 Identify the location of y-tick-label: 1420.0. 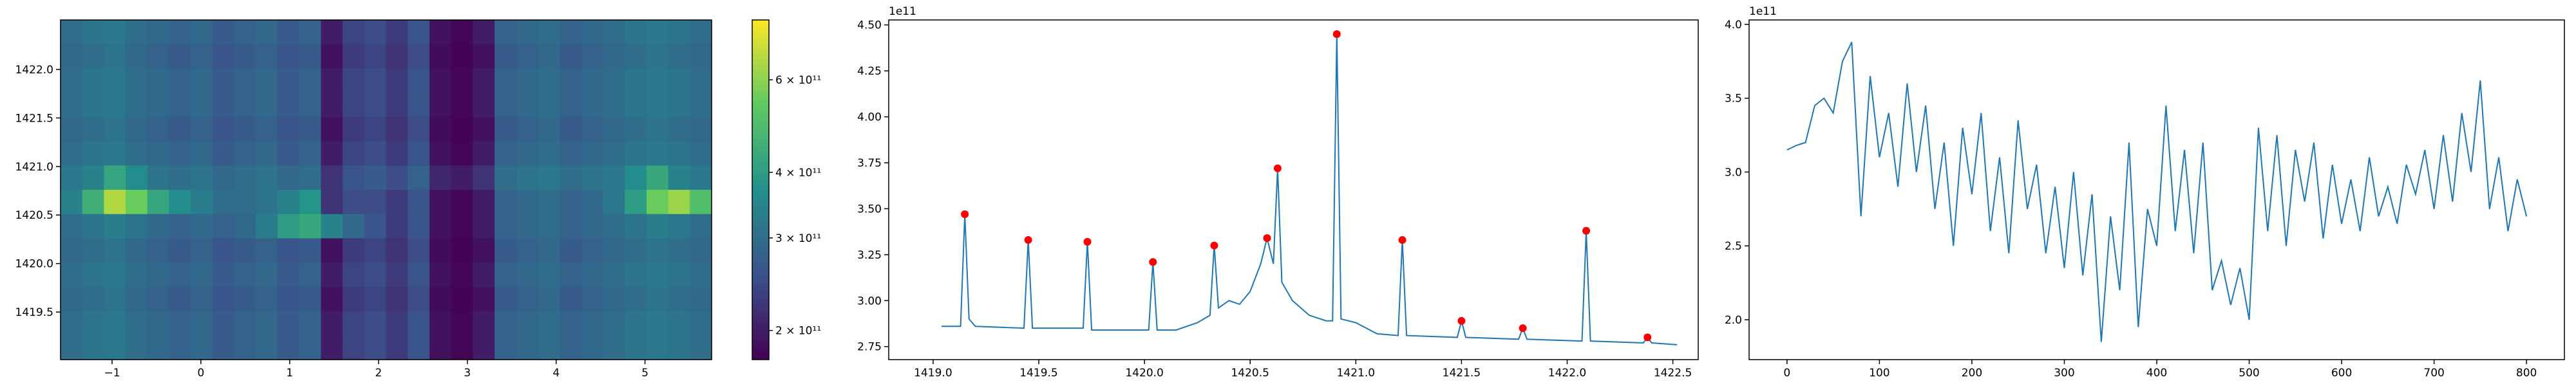
(34, 264).